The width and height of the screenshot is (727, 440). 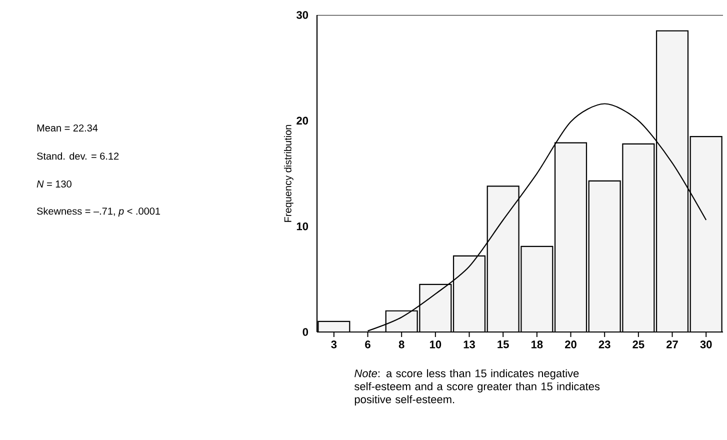 I want to click on x-tick-label: 13, so click(x=469, y=344).